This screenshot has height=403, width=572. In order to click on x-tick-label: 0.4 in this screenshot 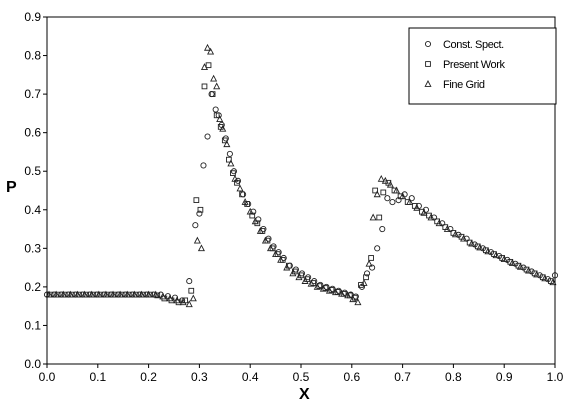, I will do `click(250, 377)`.